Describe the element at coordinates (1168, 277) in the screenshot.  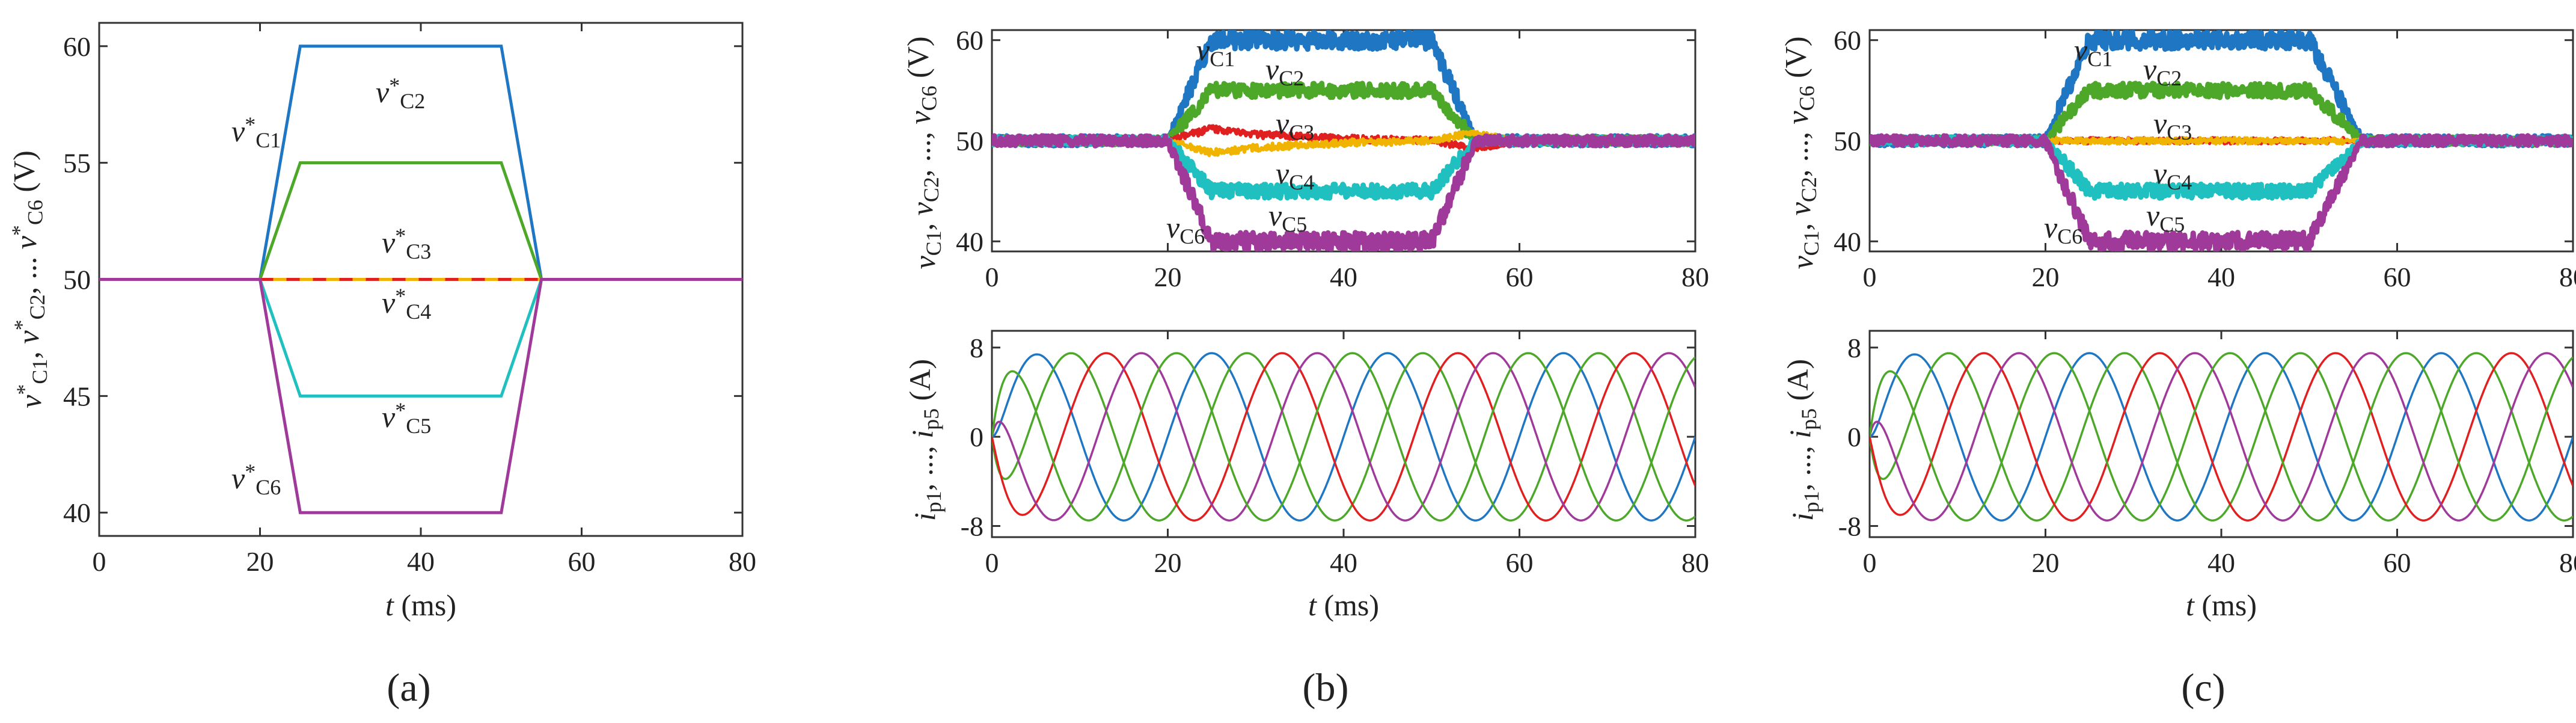
I see `b-top-xtick-label: 20` at that location.